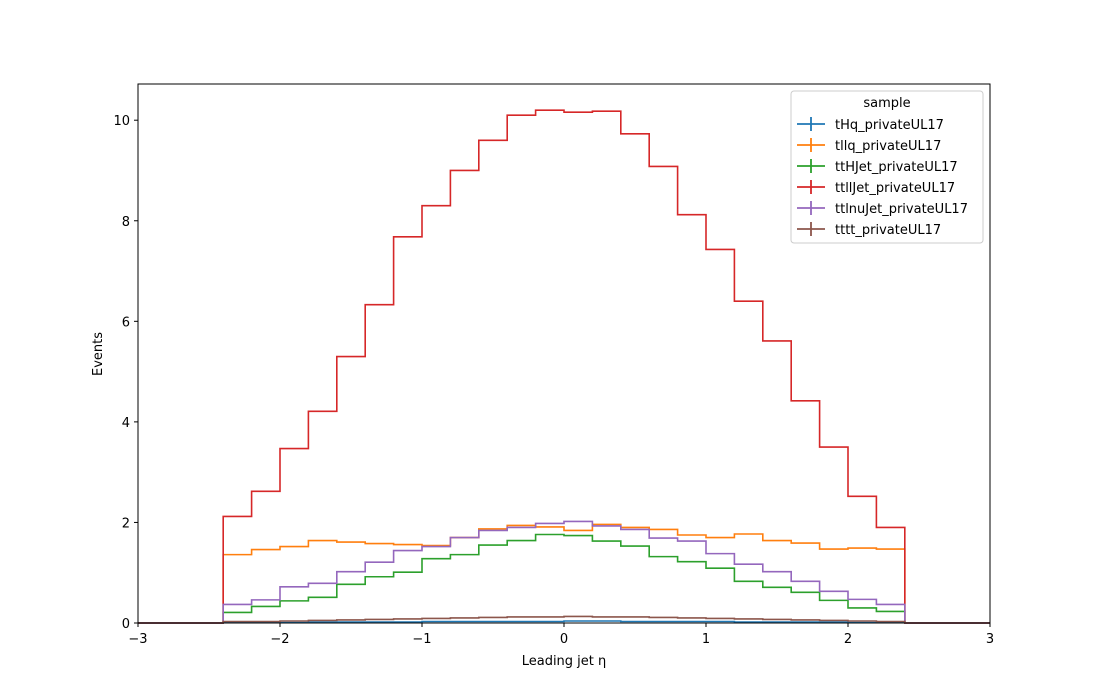 The height and width of the screenshot is (700, 1100). I want to click on legend-entry-label: tttt_privateUL17, so click(888, 230).